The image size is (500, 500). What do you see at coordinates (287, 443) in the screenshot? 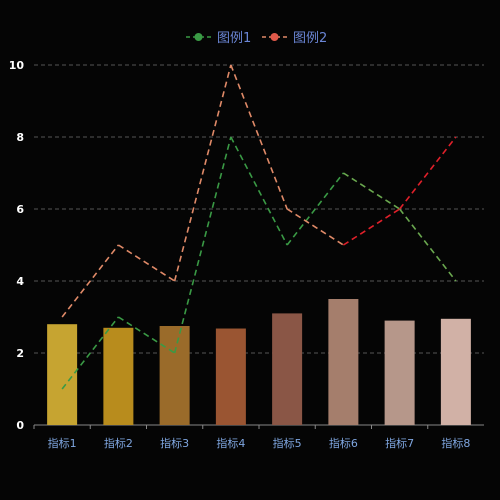
I see `x-tick-label-5: 指标5` at bounding box center [287, 443].